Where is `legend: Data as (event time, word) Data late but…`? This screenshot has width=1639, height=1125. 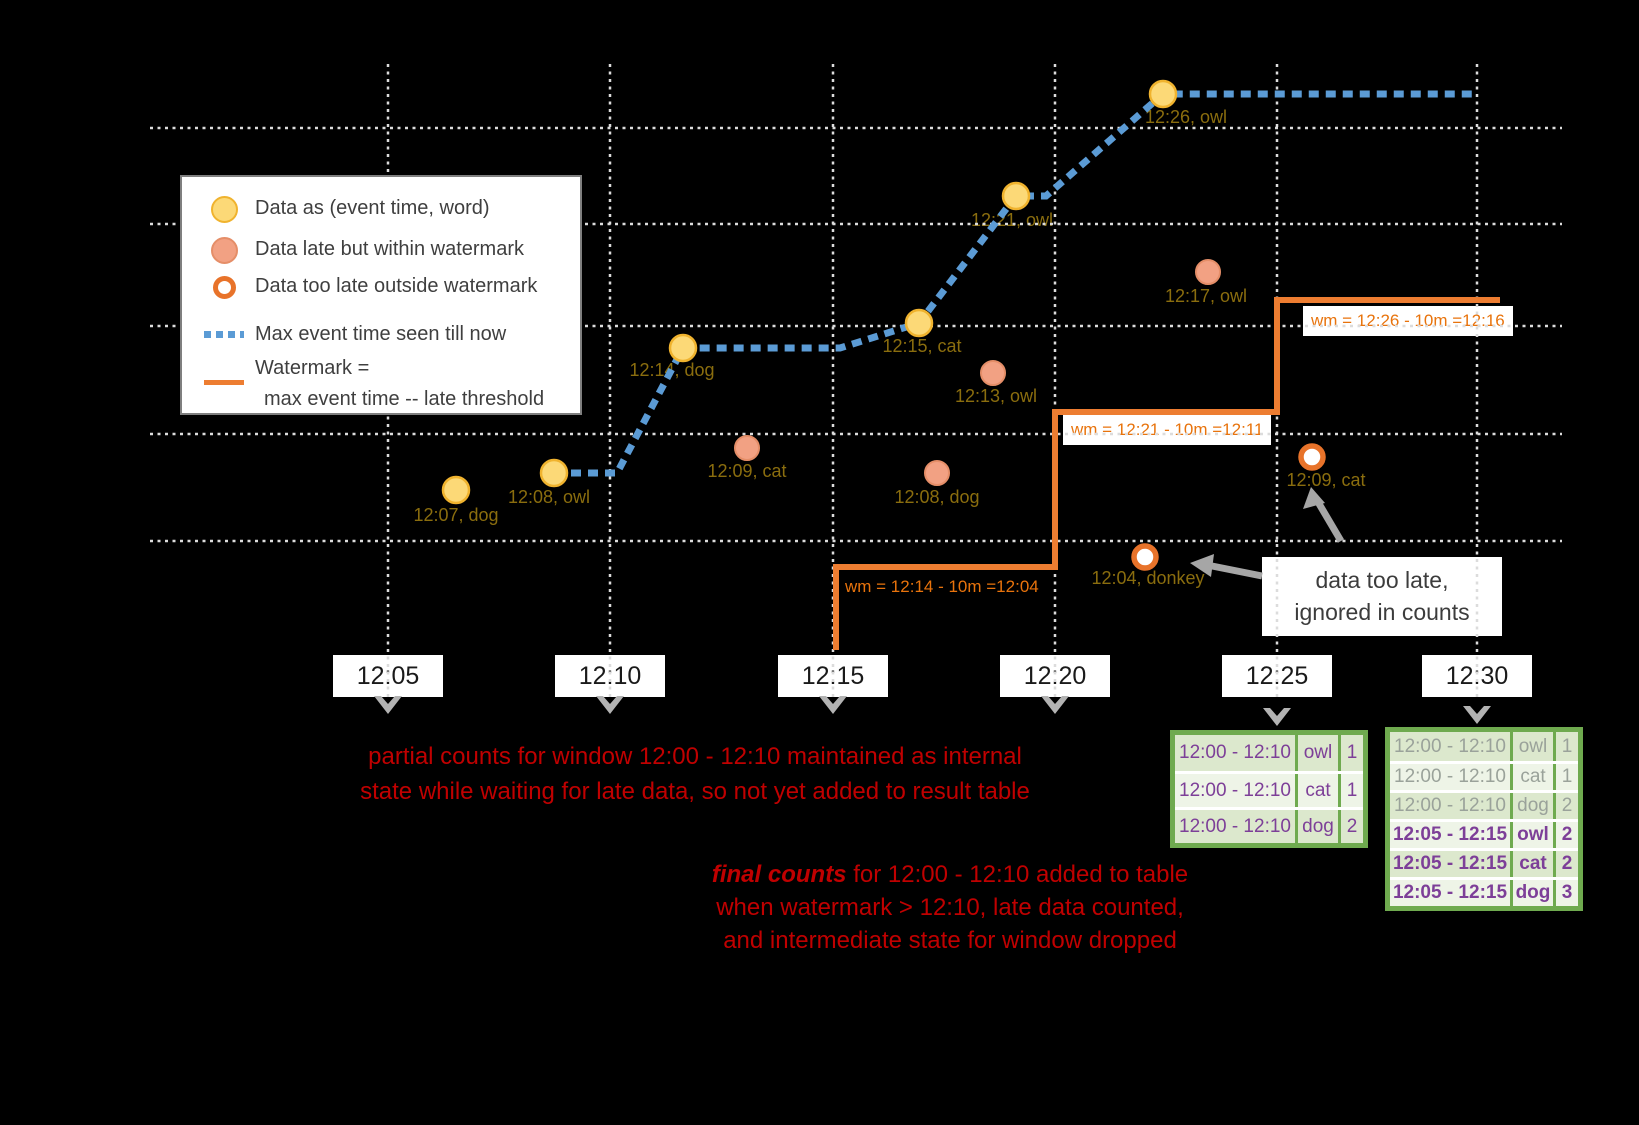 legend: Data as (event time, word) Data late but… is located at coordinates (381, 295).